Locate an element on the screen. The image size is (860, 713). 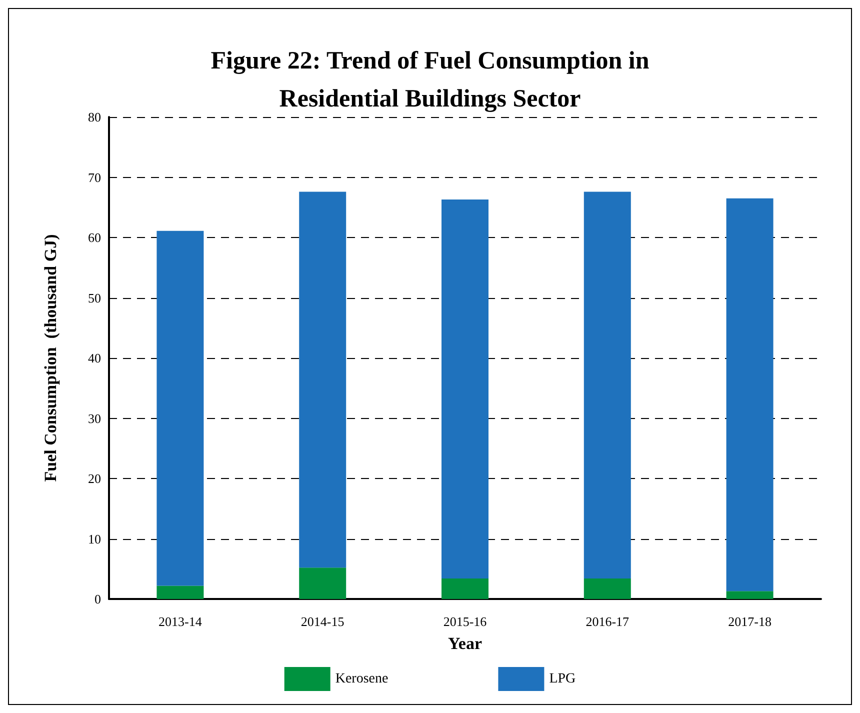
x-tick-label: 2017-18 is located at coordinates (750, 621).